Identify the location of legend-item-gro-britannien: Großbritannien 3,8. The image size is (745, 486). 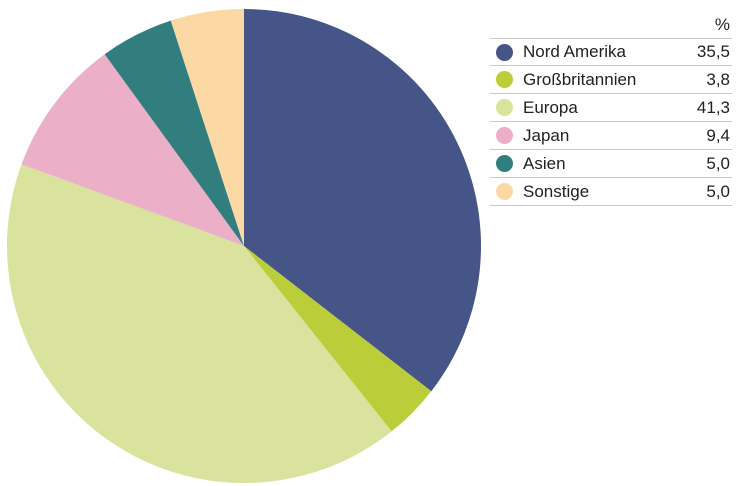
(611, 80).